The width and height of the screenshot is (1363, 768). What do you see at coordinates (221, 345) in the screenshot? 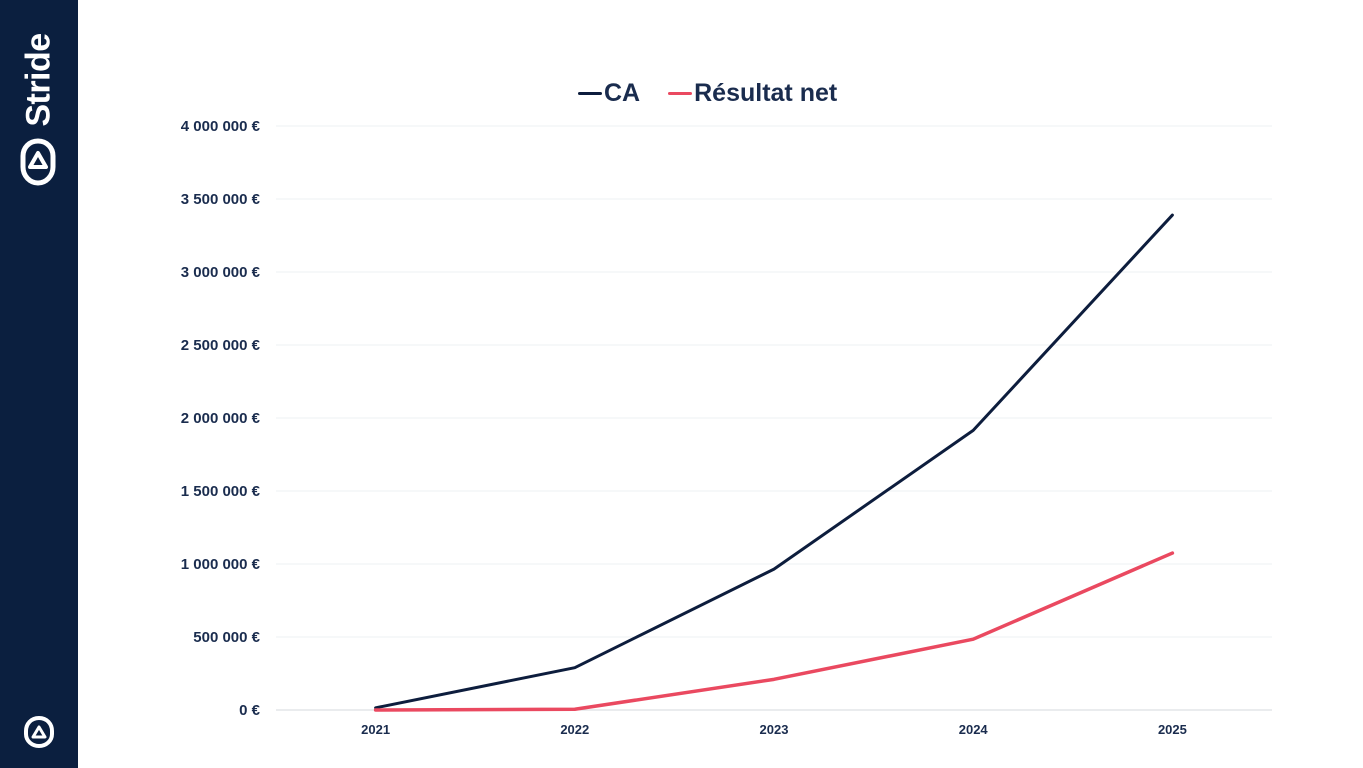
I see `y-tick-label: 2 500 000 €` at bounding box center [221, 345].